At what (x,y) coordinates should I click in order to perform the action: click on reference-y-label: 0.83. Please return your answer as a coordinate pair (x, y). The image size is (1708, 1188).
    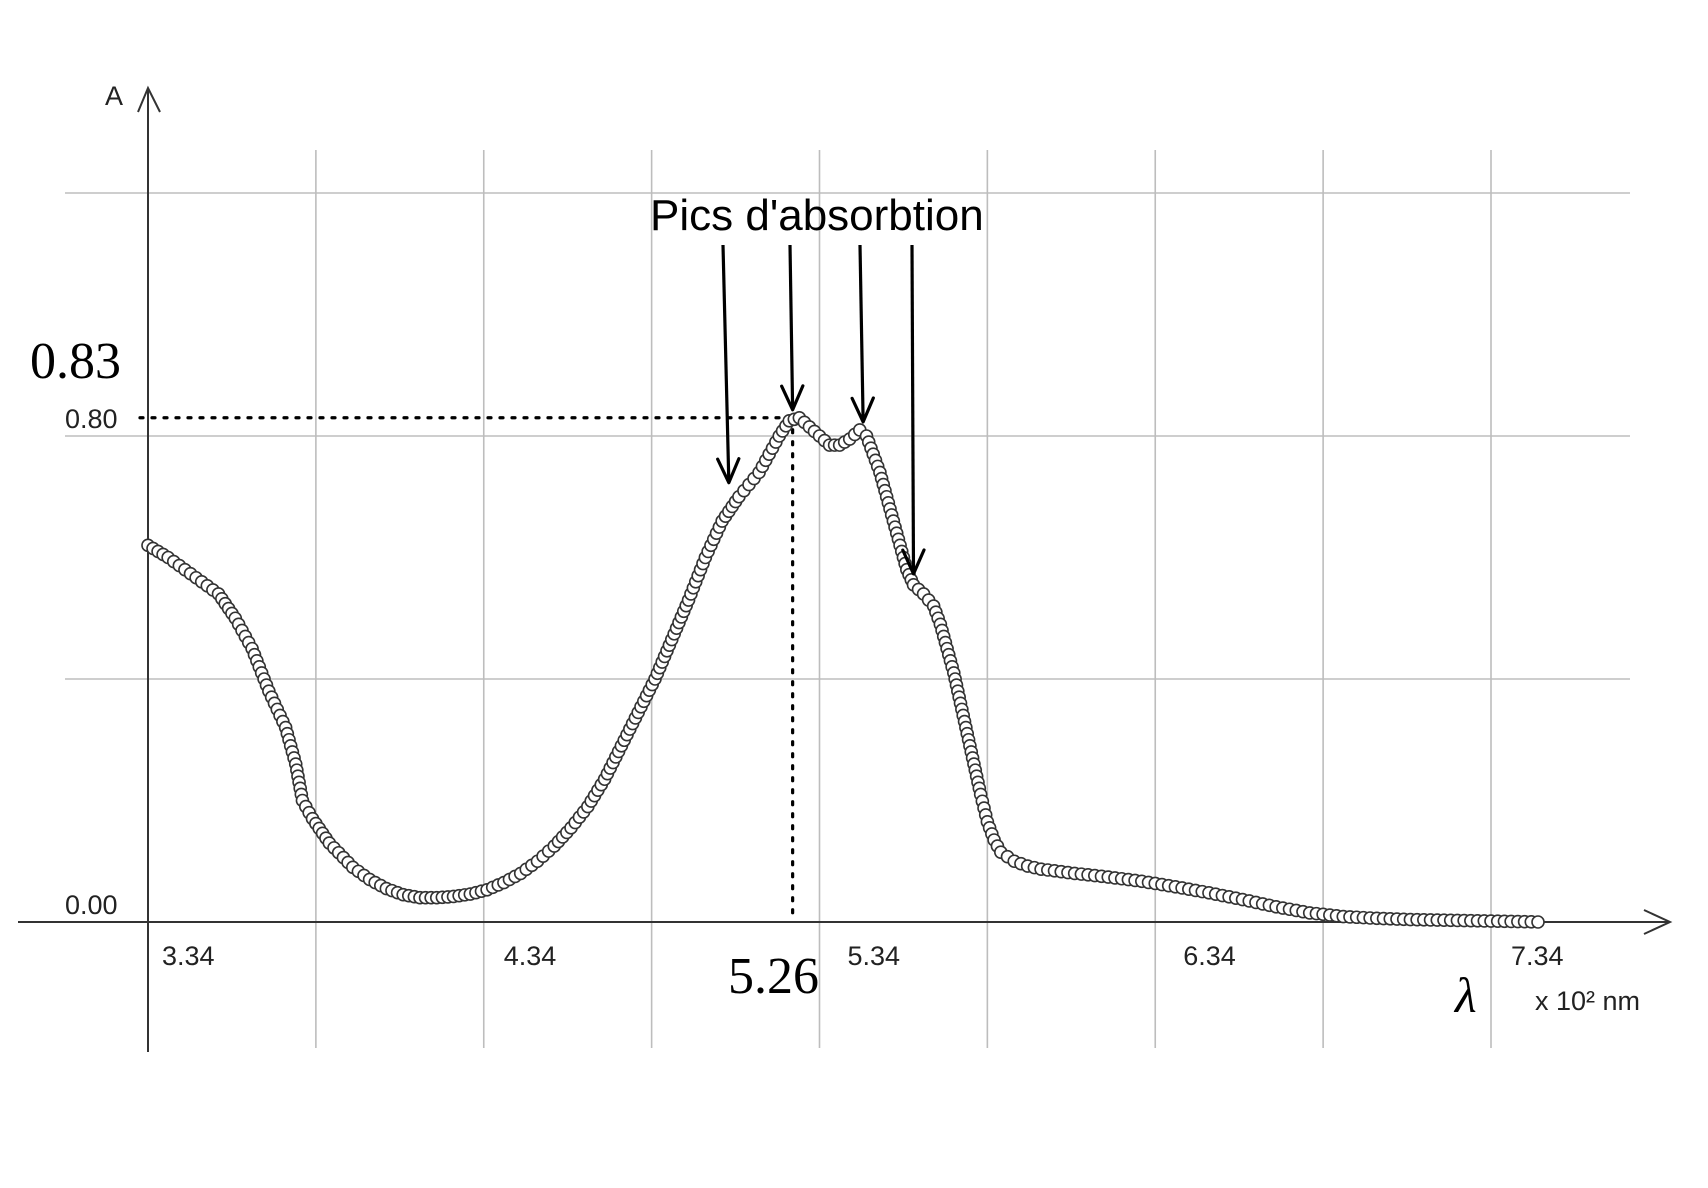
    Looking at the image, I should click on (75, 361).